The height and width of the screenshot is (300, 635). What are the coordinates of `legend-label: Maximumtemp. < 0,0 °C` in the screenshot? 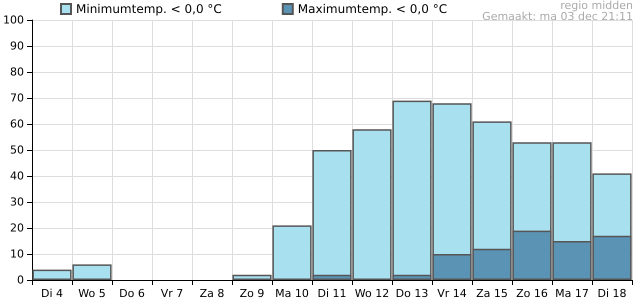 It's located at (373, 9).